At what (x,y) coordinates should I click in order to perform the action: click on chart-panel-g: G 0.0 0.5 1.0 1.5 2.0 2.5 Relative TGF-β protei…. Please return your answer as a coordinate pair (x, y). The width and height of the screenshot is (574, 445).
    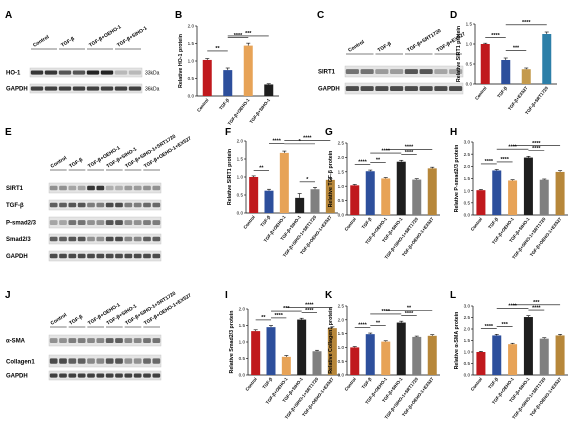
    Looking at the image, I should click on (382, 193).